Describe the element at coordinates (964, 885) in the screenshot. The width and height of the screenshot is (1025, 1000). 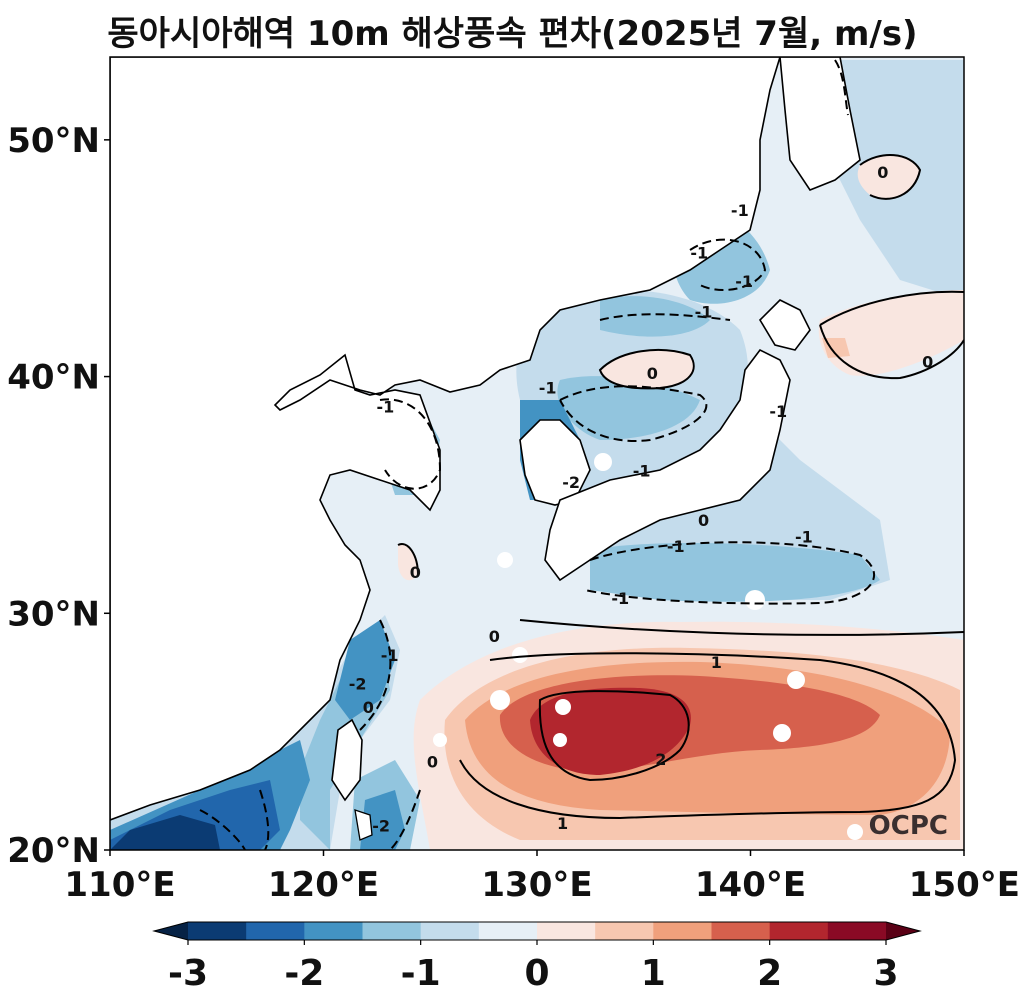
I see `lon-tick-label: 150°E` at that location.